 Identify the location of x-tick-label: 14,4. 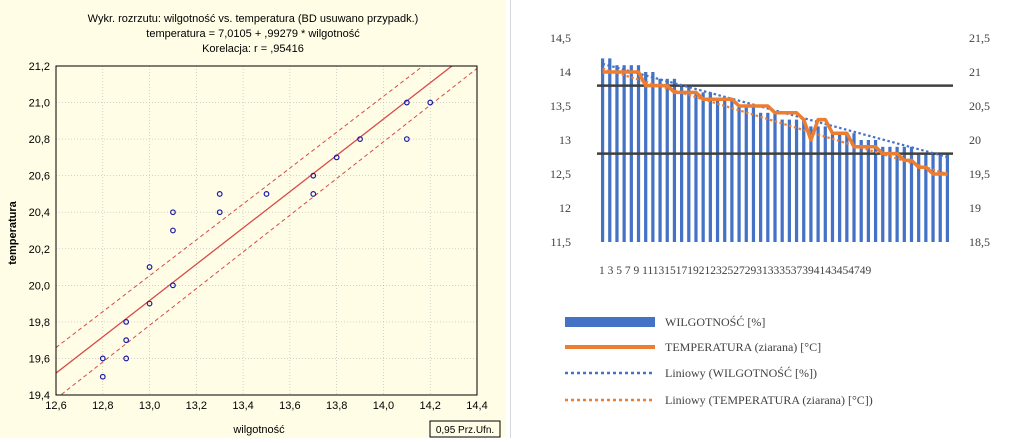
(476, 406).